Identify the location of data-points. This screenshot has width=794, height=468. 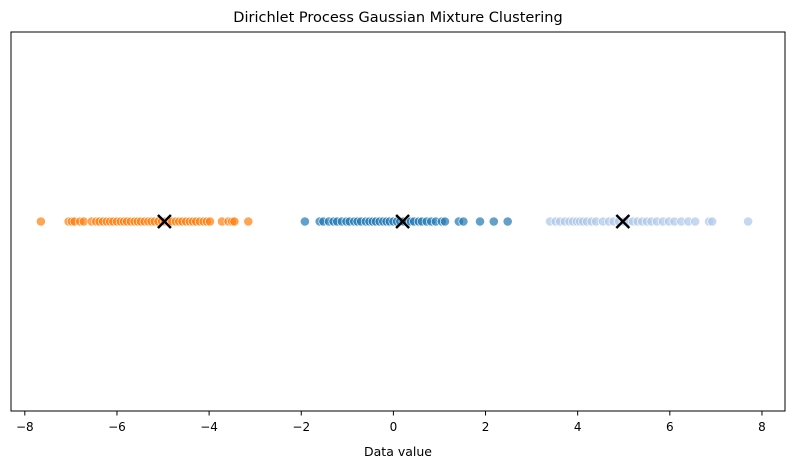
(394, 221).